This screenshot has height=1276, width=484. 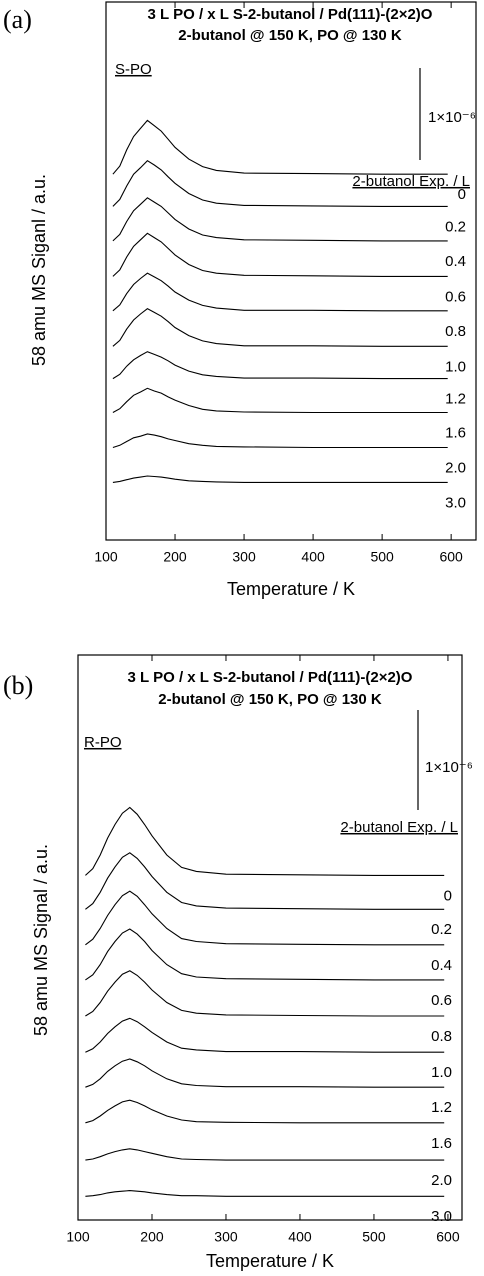 I want to click on panel-label: (b), so click(x=18, y=685).